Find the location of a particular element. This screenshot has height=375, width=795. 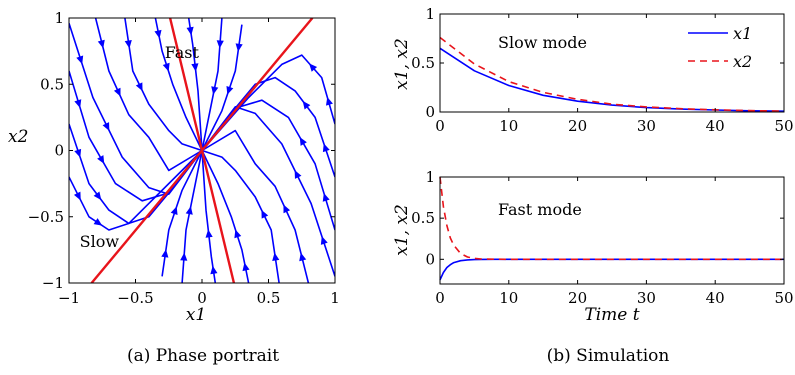

fast-mode-xtick-label-5: 50 is located at coordinates (783, 298).